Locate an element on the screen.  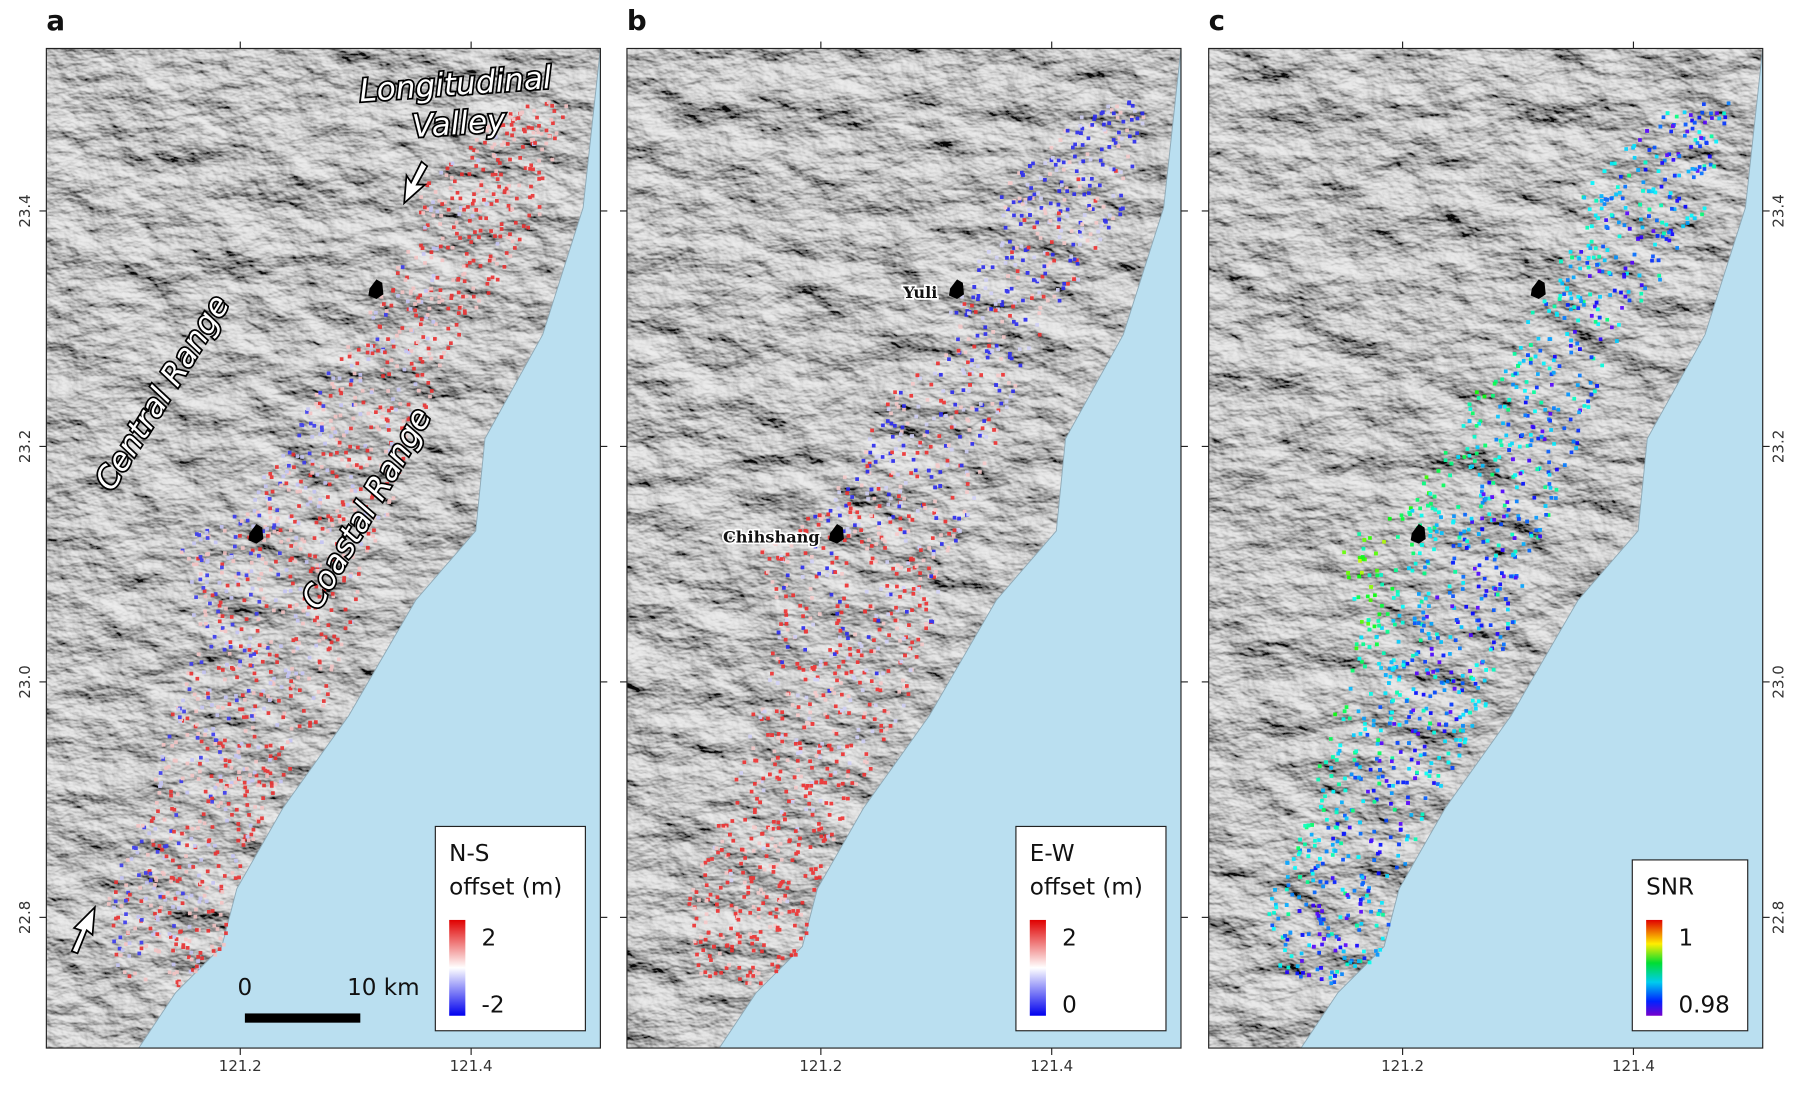
legend-max: 1 is located at coordinates (1685, 938).